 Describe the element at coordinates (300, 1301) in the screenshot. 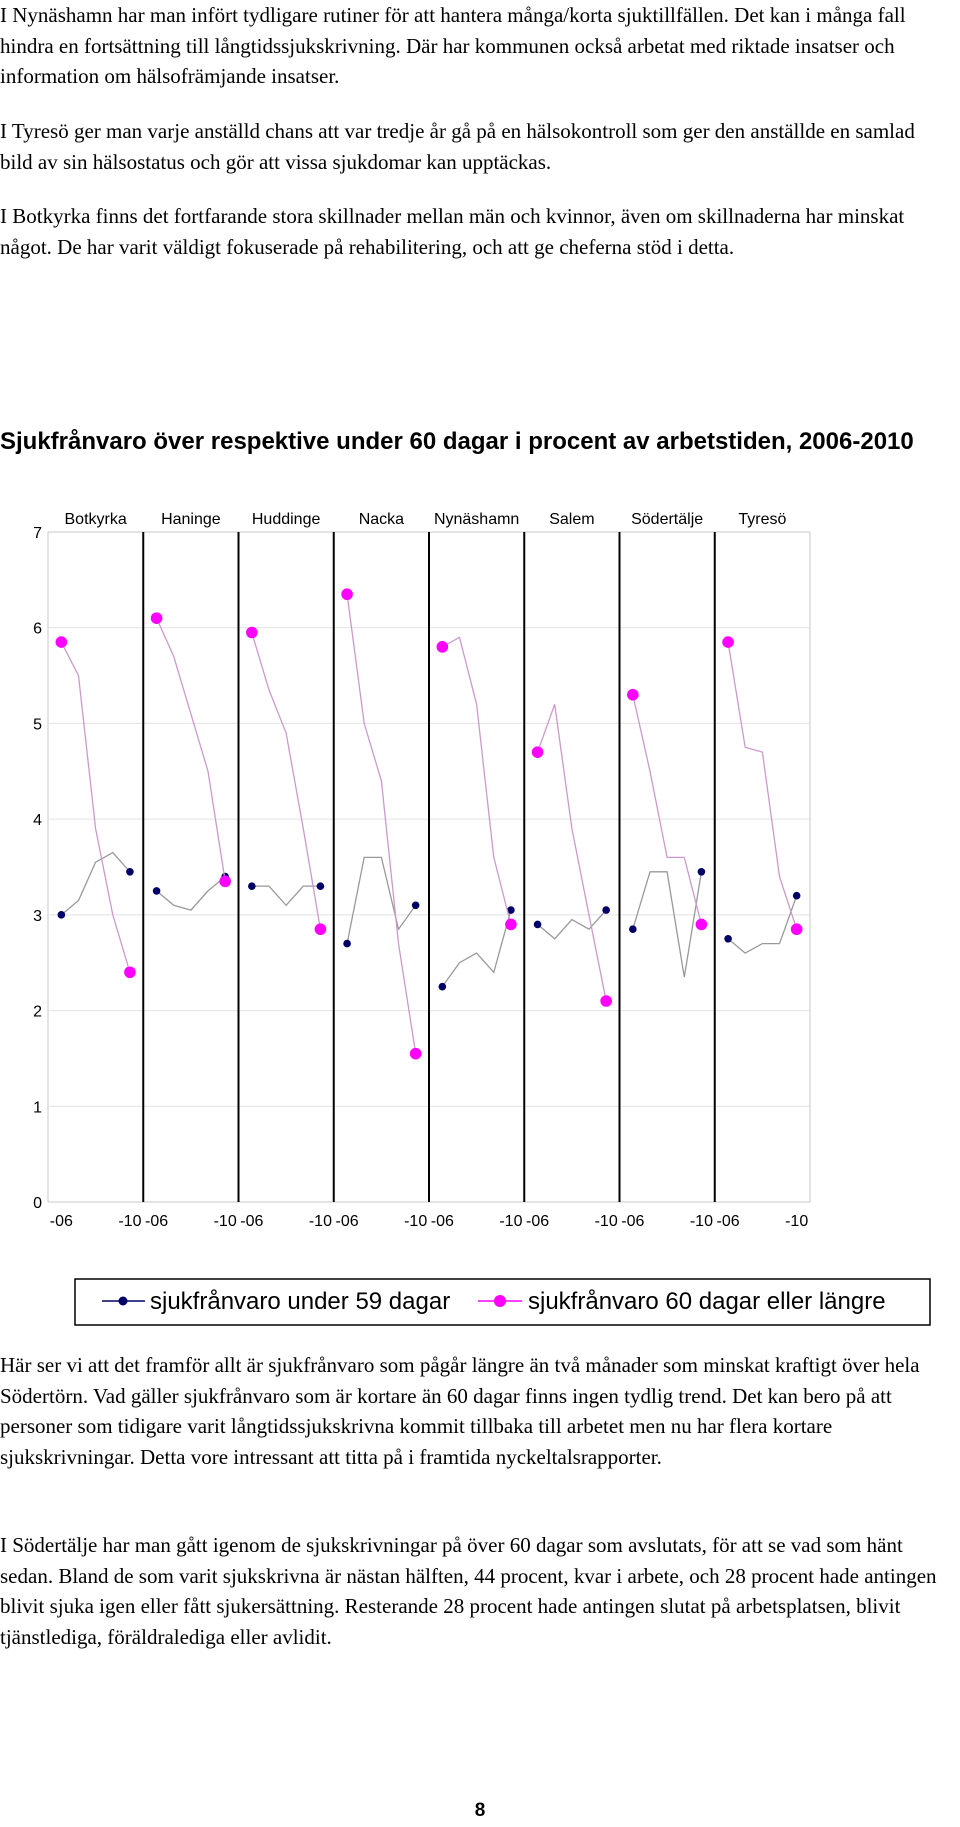

I see `legend-label: sjukfrånvaro under 59 dagar` at that location.